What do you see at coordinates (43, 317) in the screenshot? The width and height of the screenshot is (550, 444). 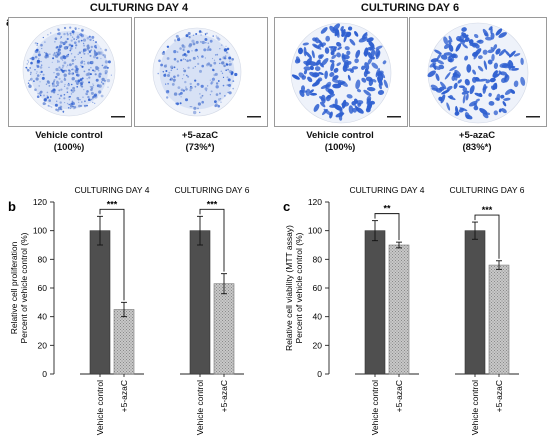 I see `y-tick-label: 40` at bounding box center [43, 317].